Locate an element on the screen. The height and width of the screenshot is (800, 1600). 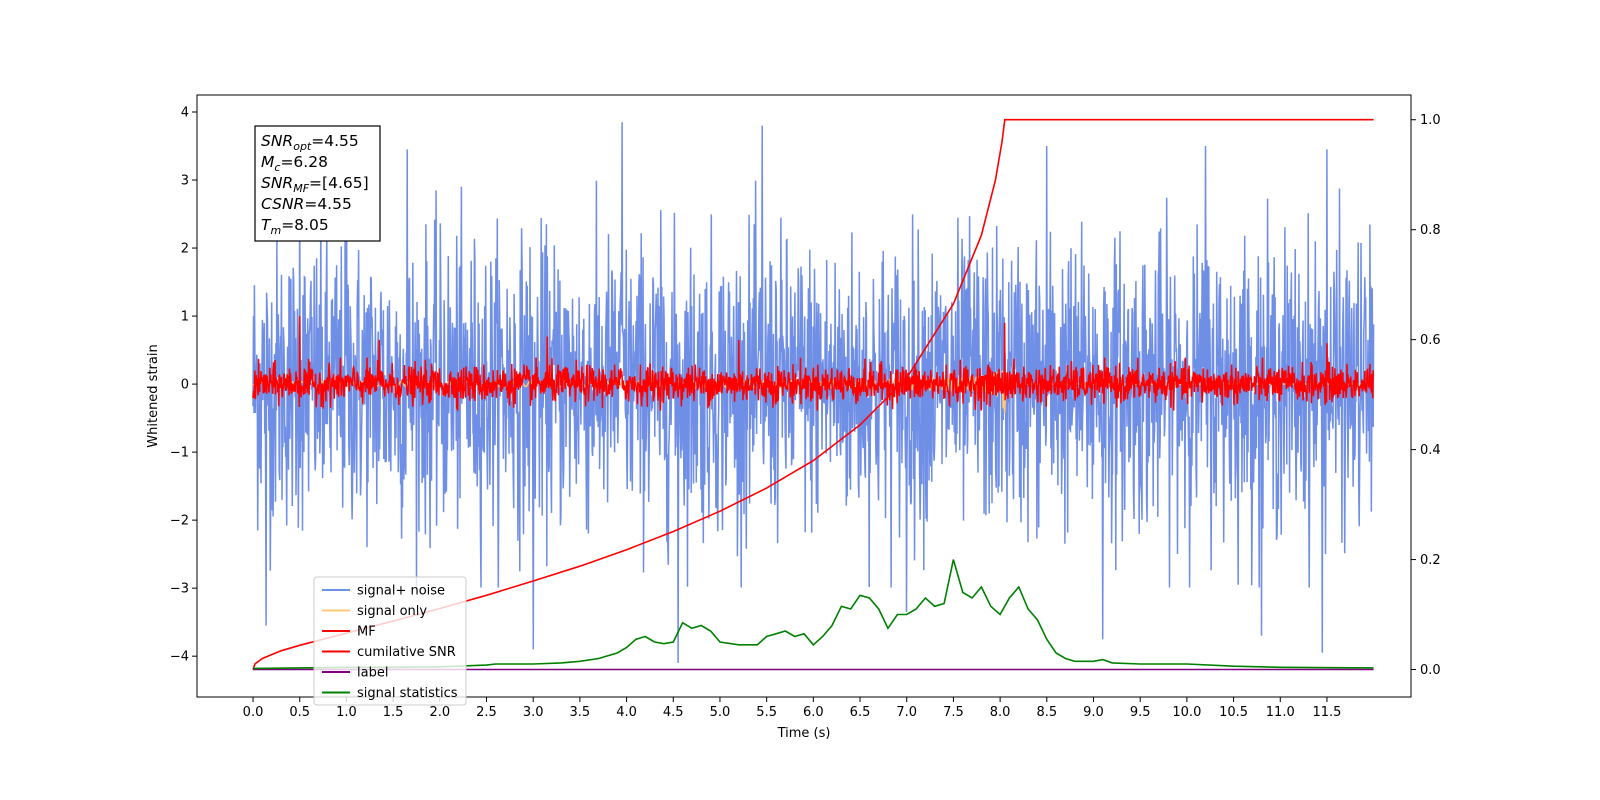
x-tick-label: 2.0 is located at coordinates (439, 712).